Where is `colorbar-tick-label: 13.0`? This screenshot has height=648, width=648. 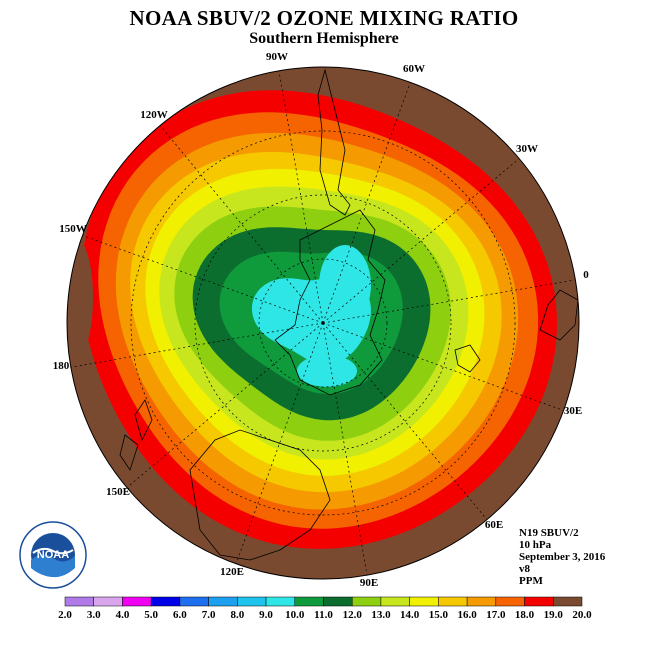
colorbar-tick-label: 13.0 is located at coordinates (381, 615).